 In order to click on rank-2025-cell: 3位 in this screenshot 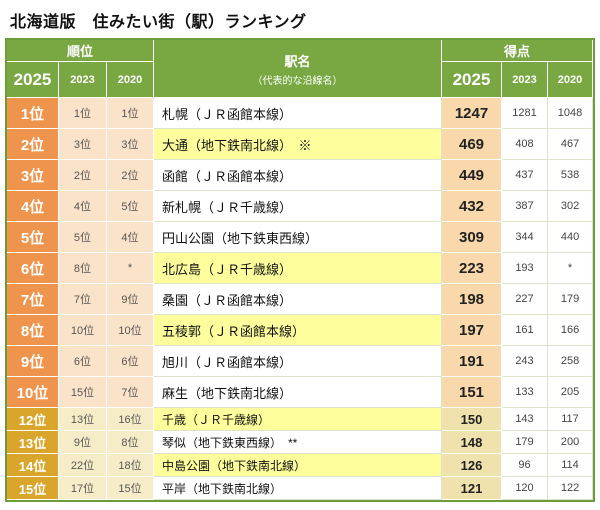, I will do `click(32, 175)`.